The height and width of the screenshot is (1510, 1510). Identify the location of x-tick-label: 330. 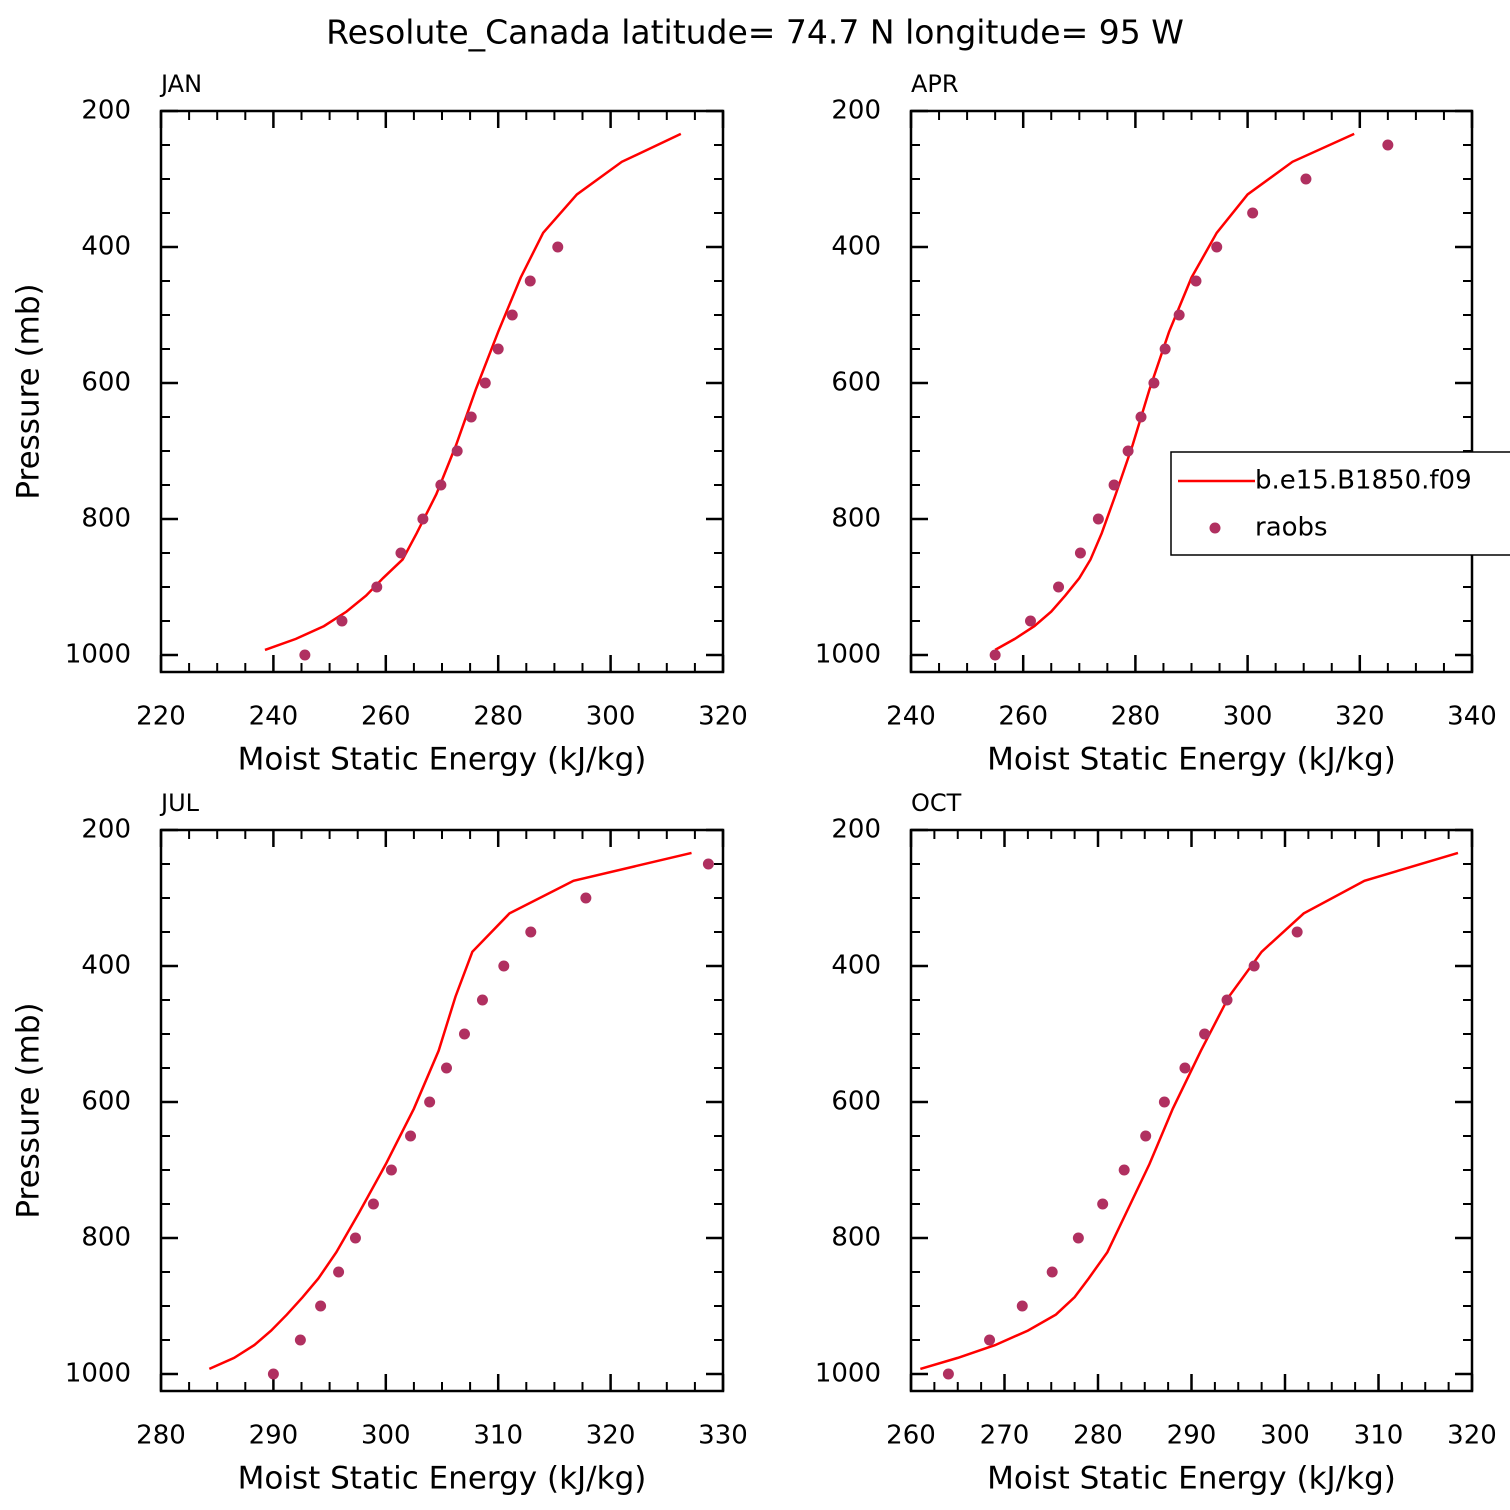
(723, 1436).